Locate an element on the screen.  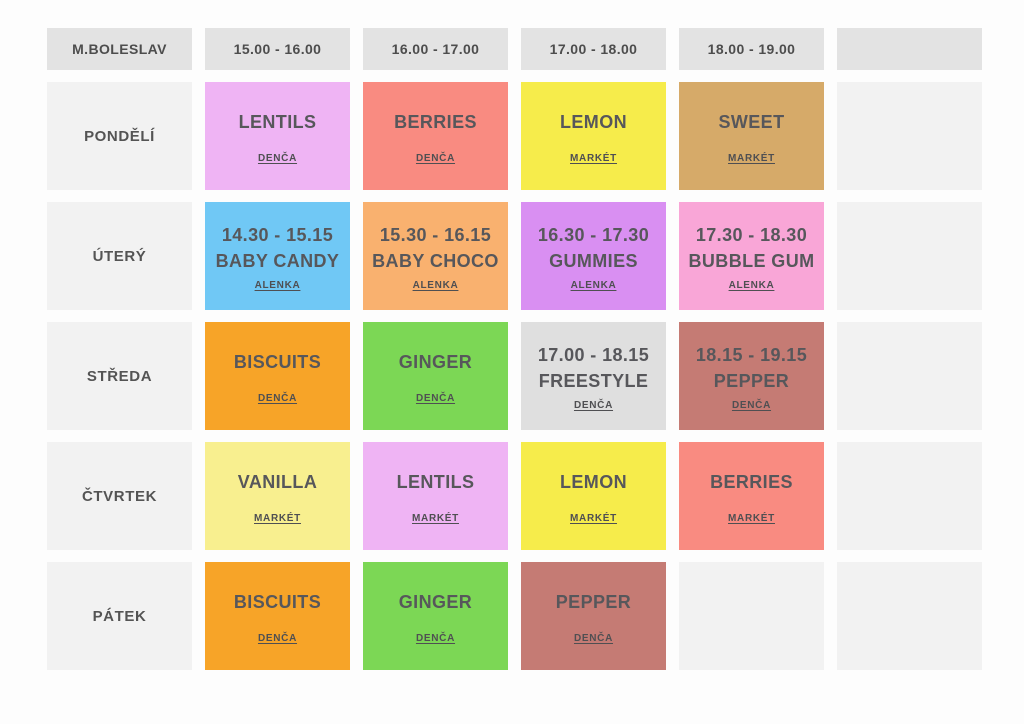
event-title: VANILLA is located at coordinates (277, 481).